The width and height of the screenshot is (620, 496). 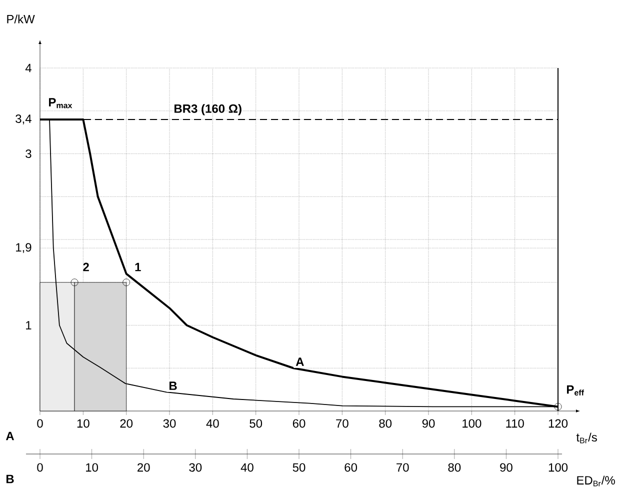 I want to click on x2-tick-label: 60, so click(x=351, y=467).